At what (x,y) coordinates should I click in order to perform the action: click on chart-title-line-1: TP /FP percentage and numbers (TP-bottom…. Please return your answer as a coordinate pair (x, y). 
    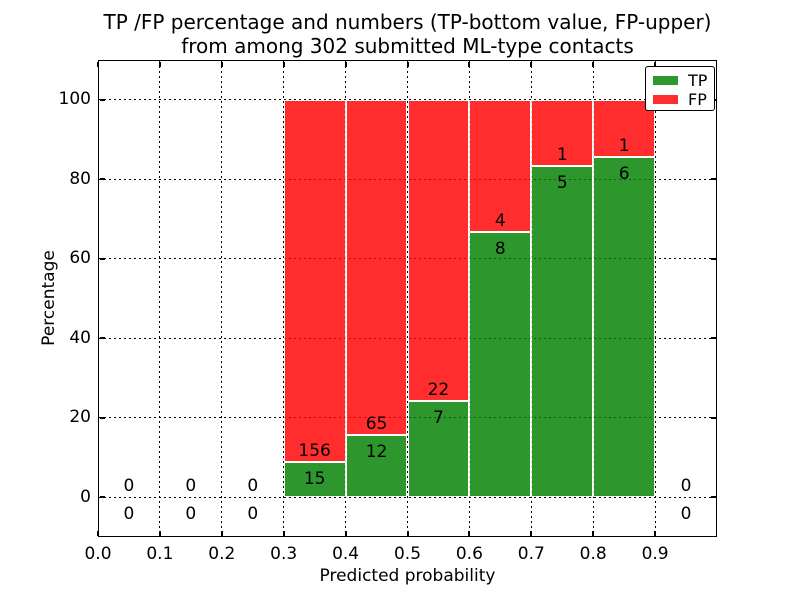
    Looking at the image, I should click on (407, 22).